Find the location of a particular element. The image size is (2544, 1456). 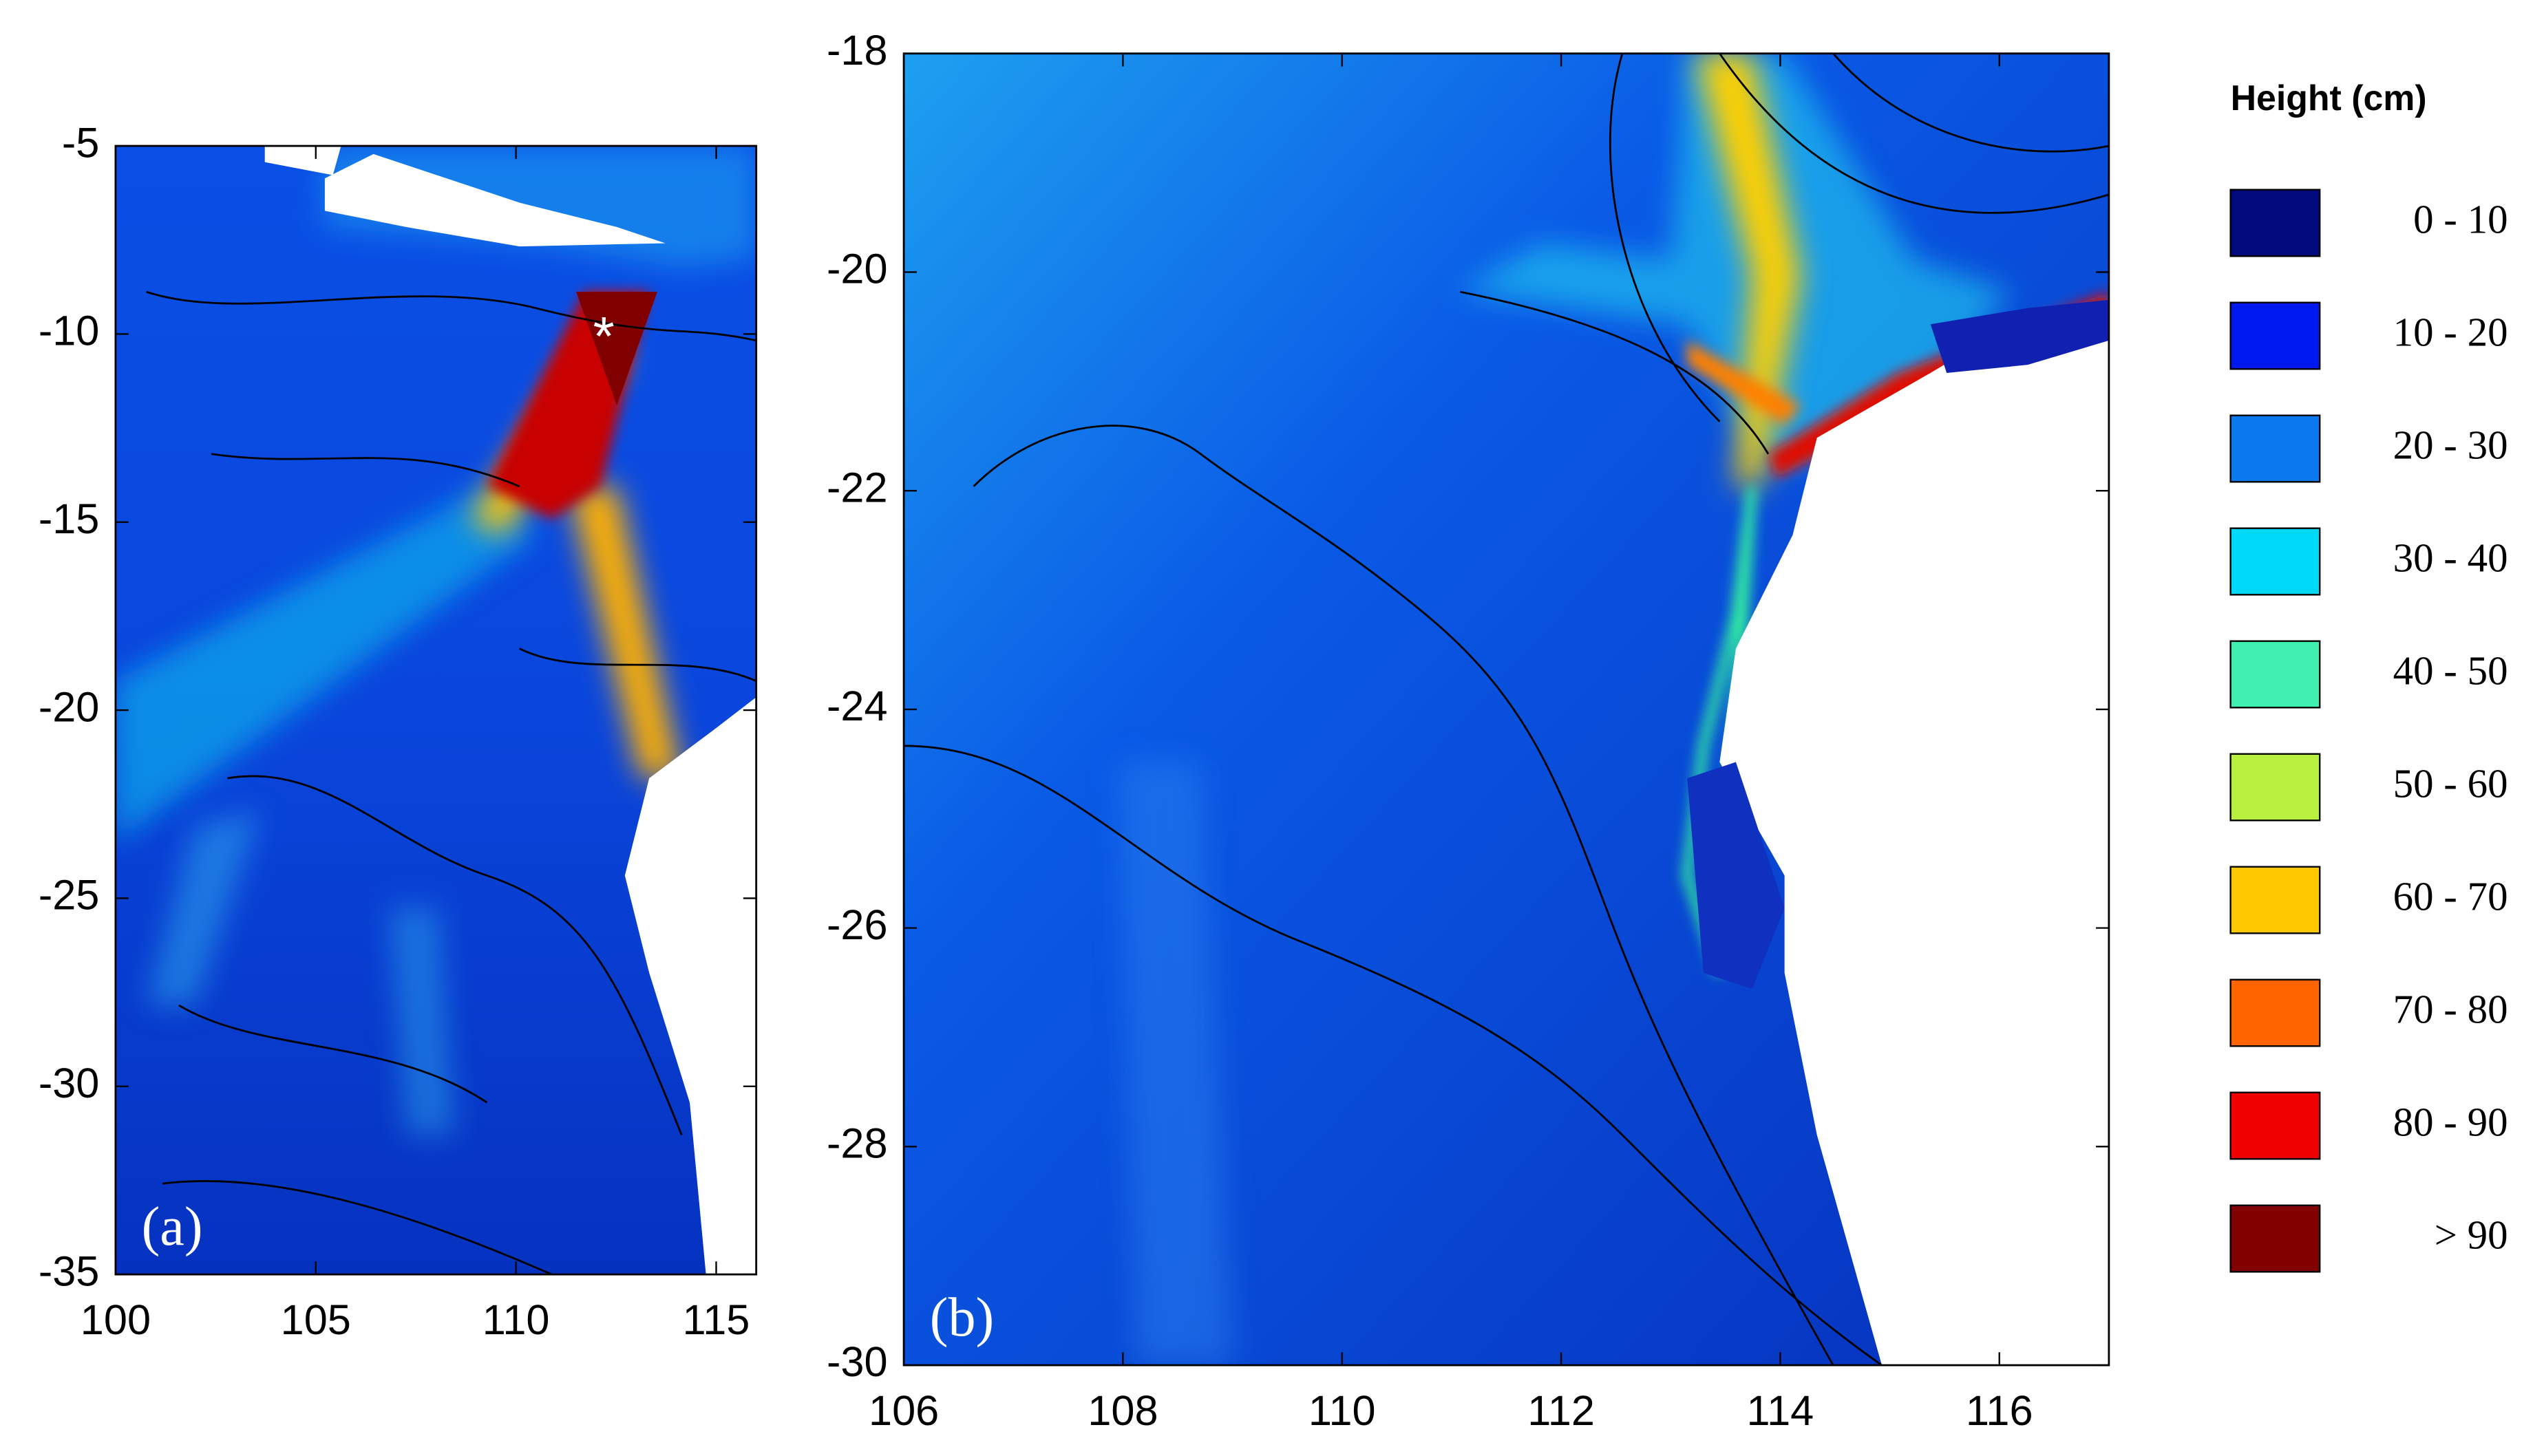

y-tick-label: -26 is located at coordinates (857, 924).